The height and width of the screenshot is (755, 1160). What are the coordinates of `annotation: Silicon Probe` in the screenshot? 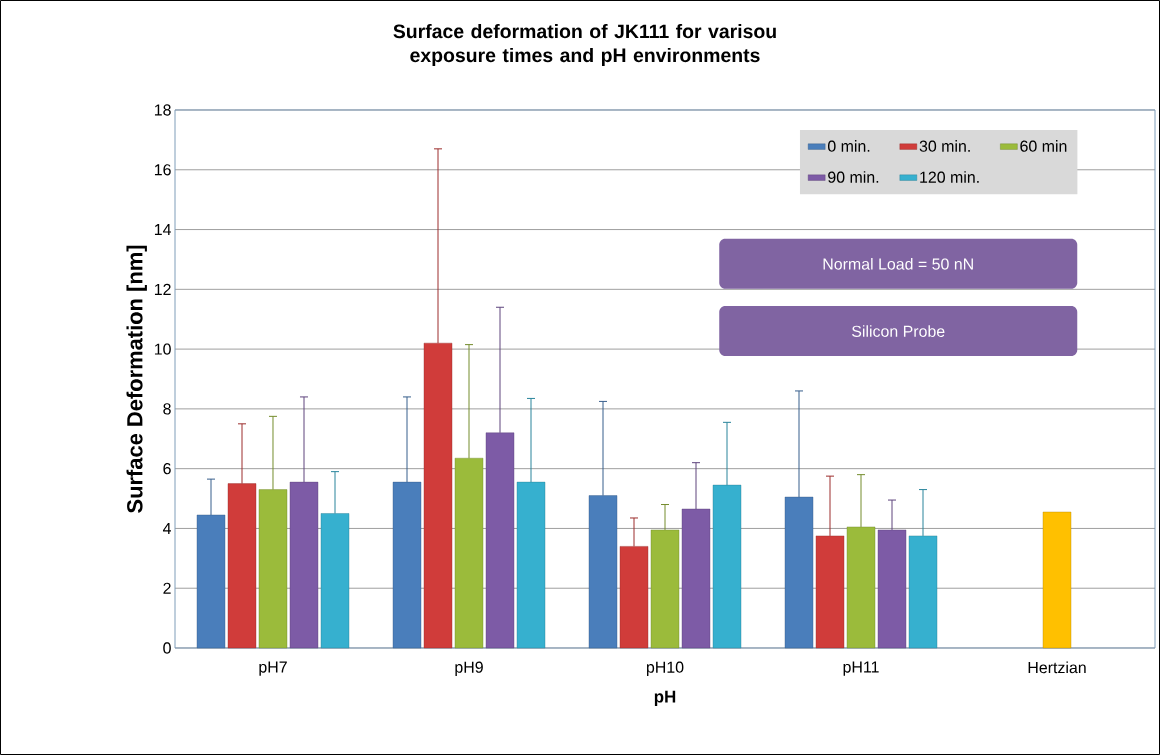 It's located at (898, 331).